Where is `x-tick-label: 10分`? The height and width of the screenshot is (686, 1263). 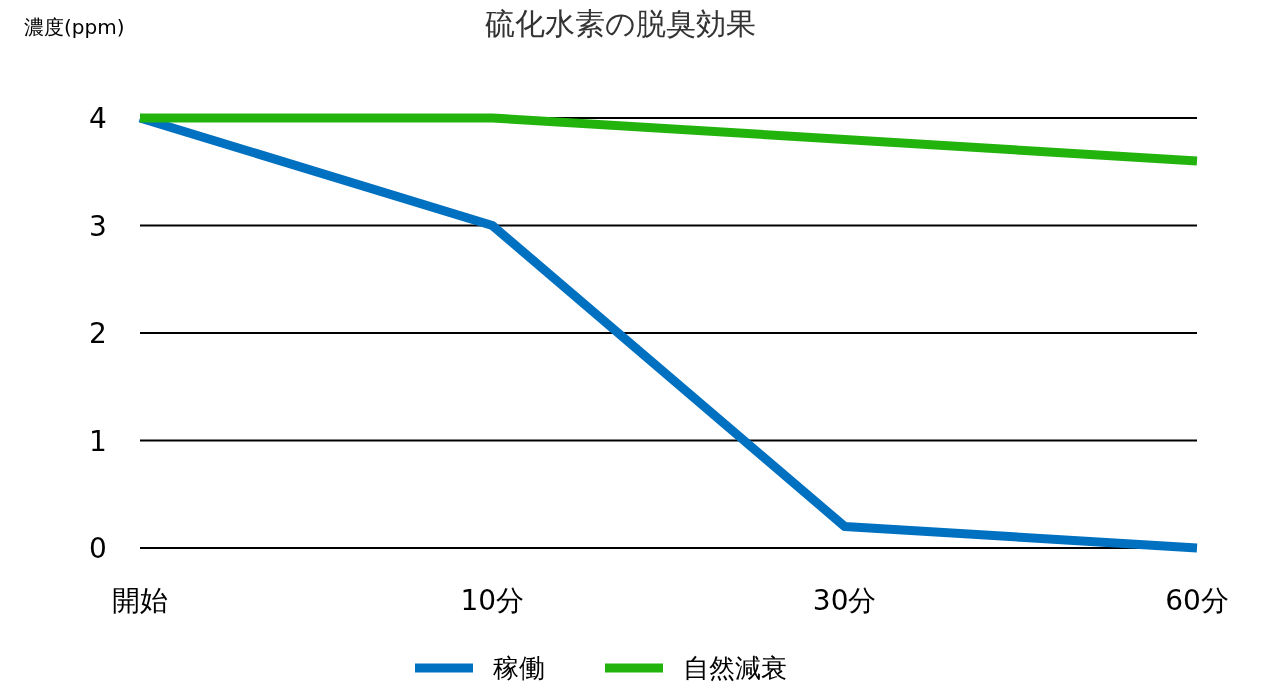 x-tick-label: 10分 is located at coordinates (492, 600).